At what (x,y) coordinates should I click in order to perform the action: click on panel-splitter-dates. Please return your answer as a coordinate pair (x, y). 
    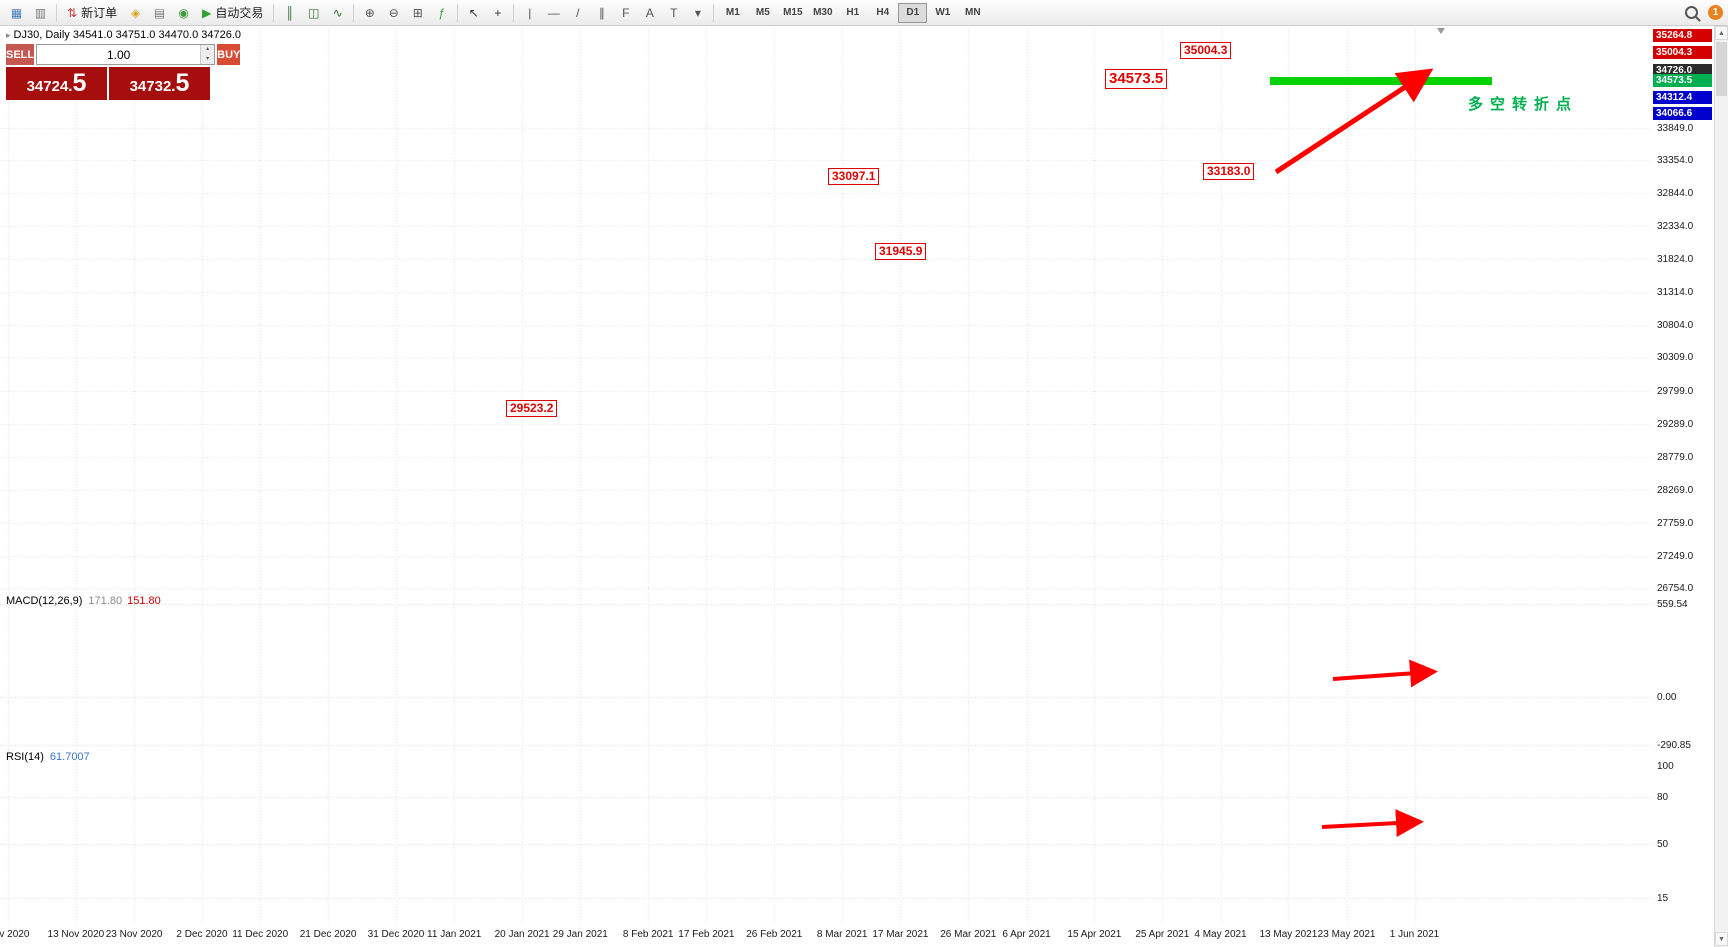
    Looking at the image, I should click on (856, 925).